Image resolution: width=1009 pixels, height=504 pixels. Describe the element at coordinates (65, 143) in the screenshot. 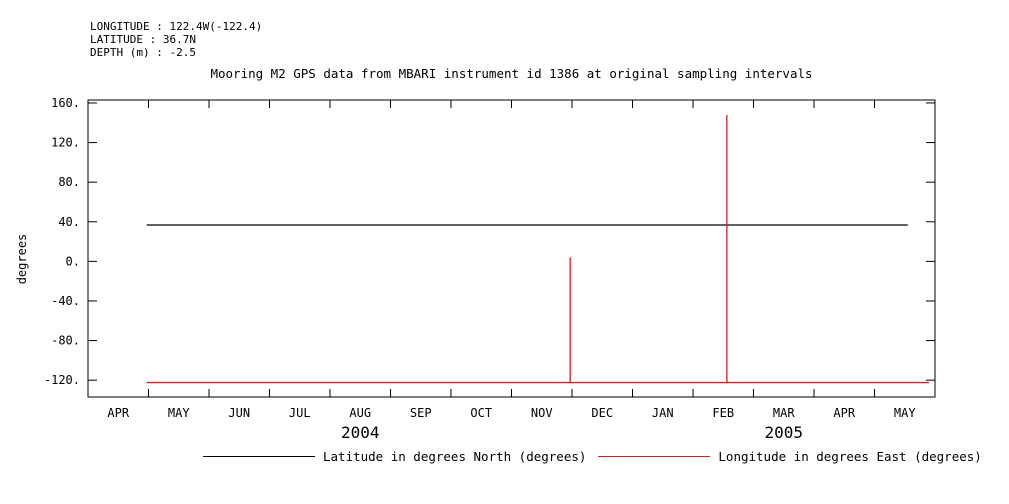

I see `y-tick-label: 120.` at that location.